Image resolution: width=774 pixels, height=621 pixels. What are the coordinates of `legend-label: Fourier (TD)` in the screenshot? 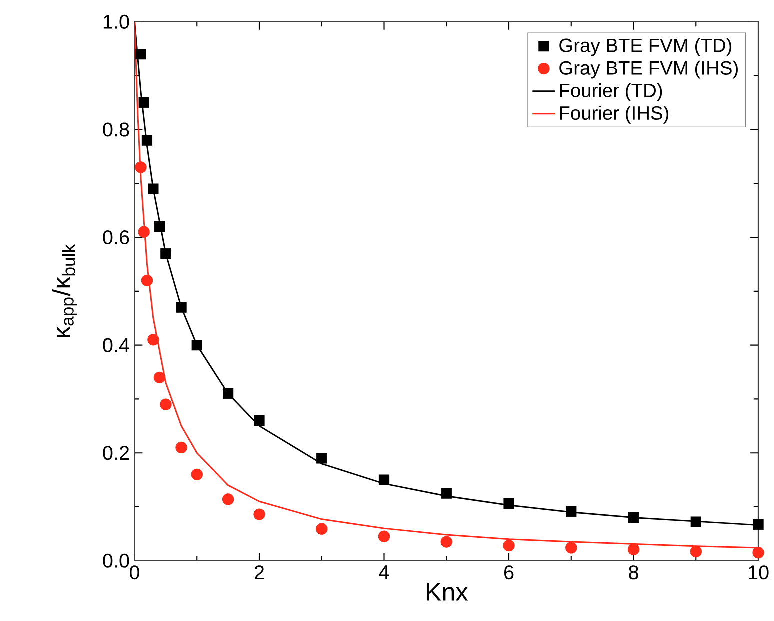 It's located at (611, 93).